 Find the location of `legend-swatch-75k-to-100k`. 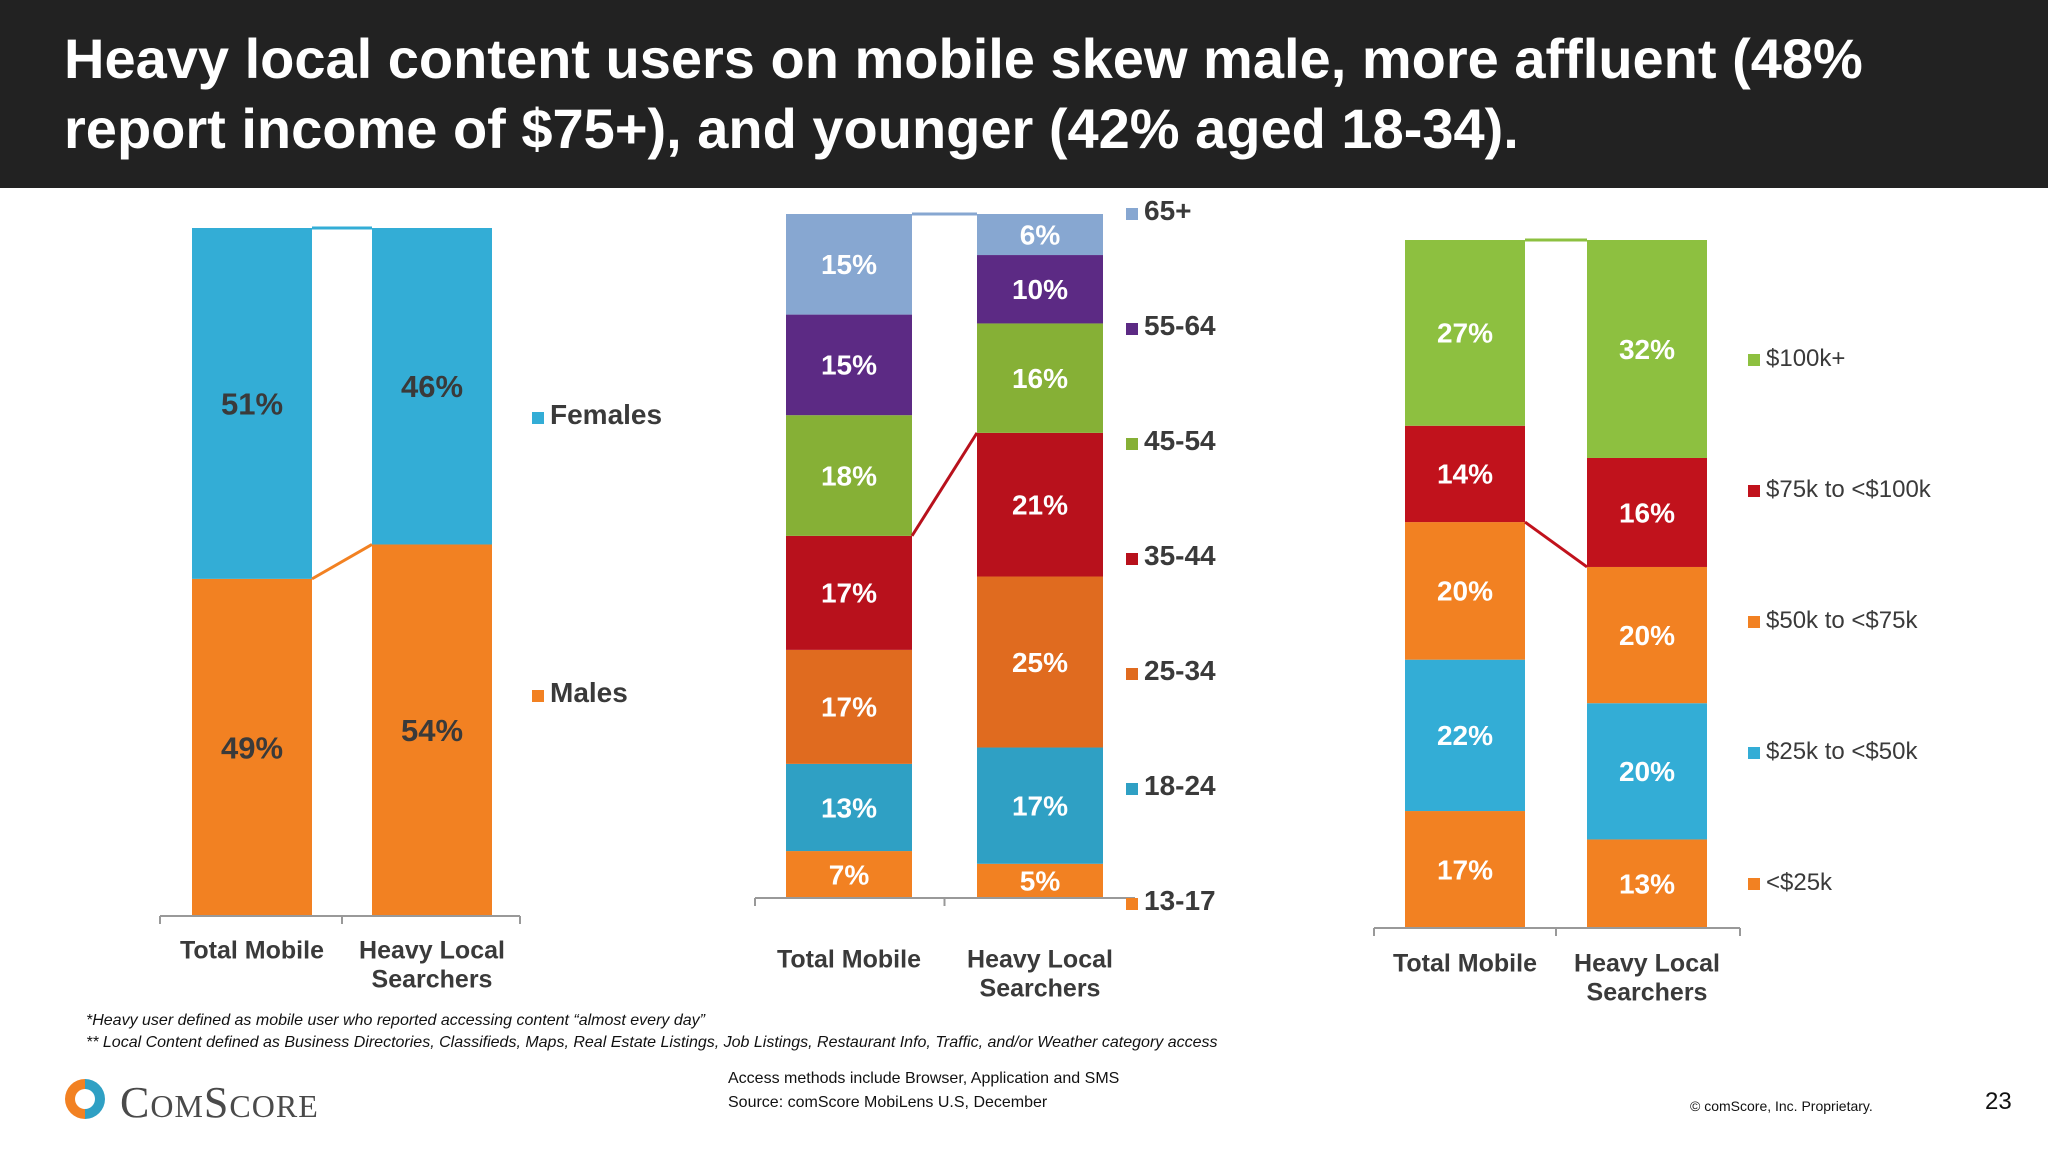

legend-swatch-75k-to-100k is located at coordinates (1754, 491).